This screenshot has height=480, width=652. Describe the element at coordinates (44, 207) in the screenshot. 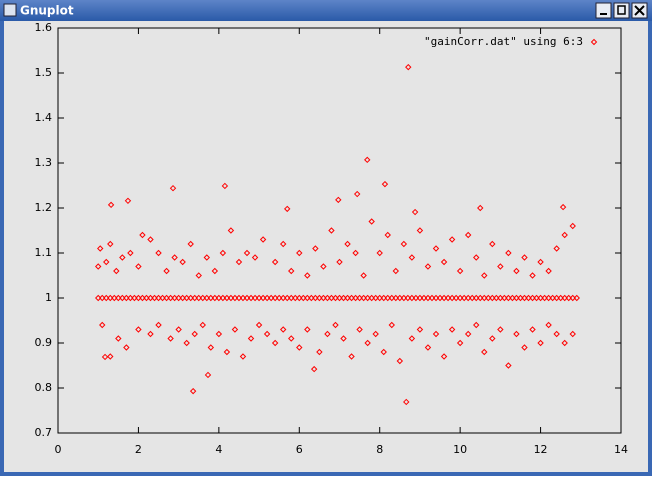

I see `y-tick-label: 1.2` at that location.